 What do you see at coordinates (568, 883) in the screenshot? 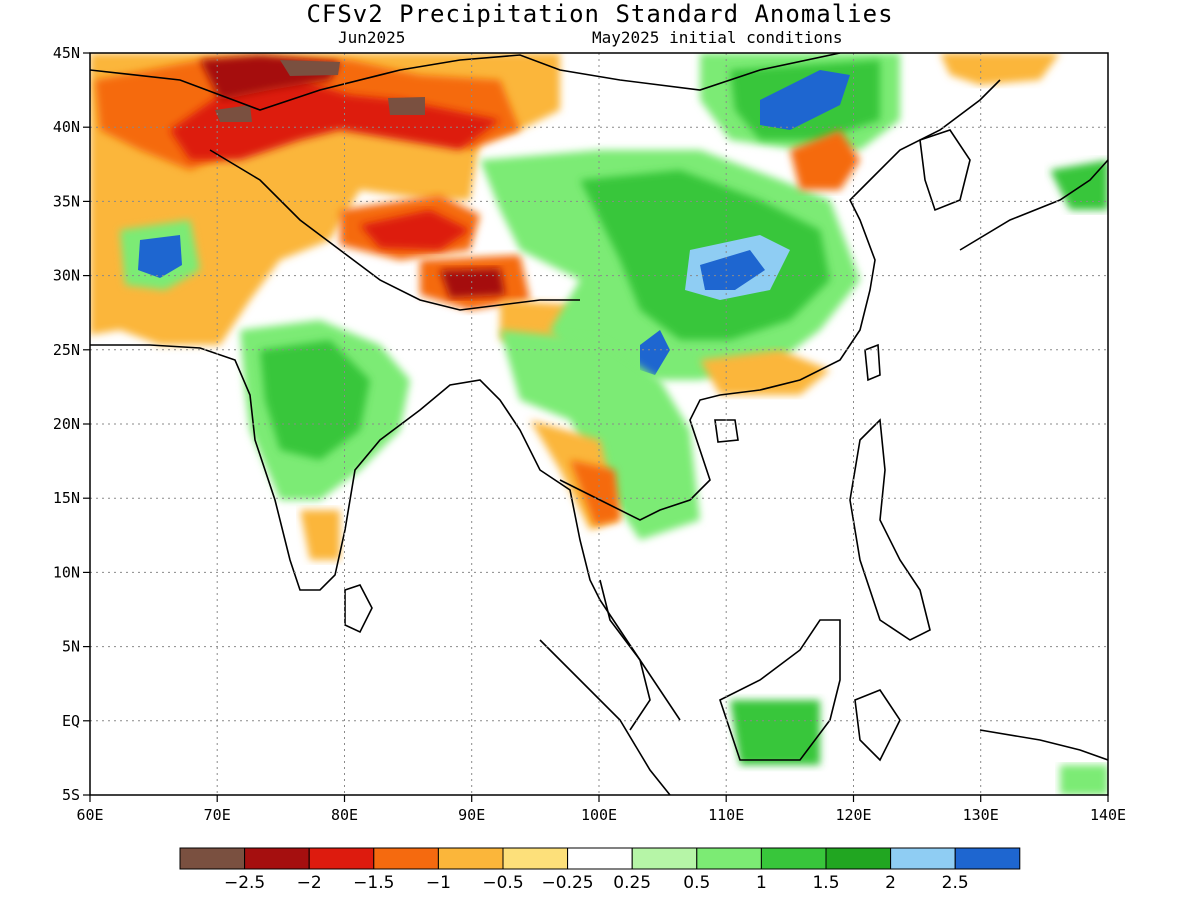
I see `colorbar-label: −0.25` at bounding box center [568, 883].